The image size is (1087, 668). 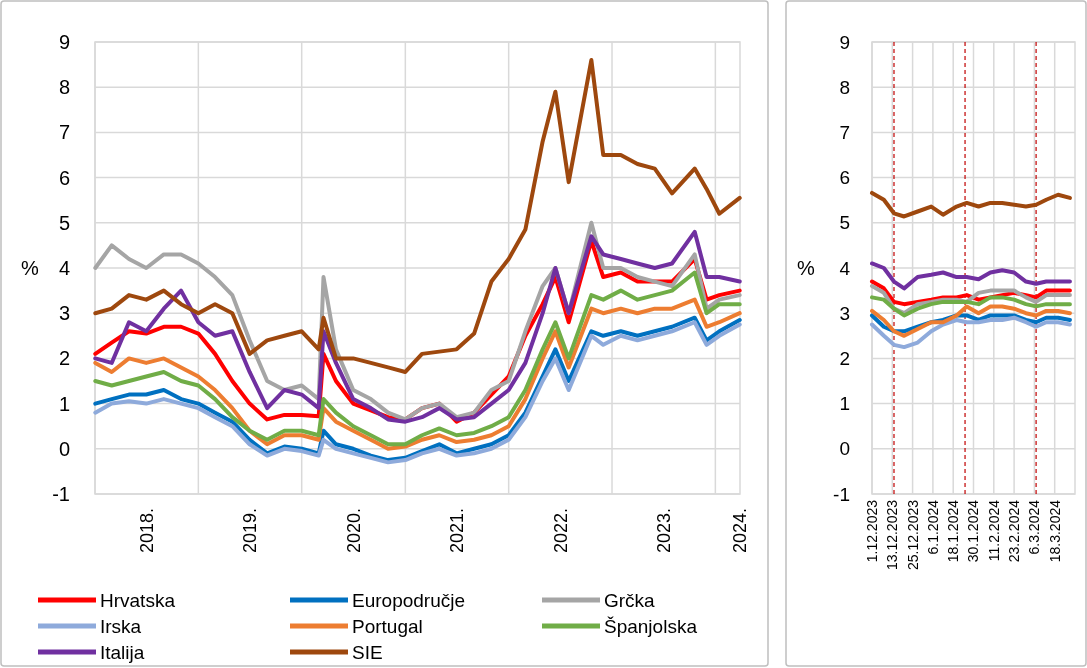 What do you see at coordinates (993, 530) in the screenshot?
I see `x-tick-label: 11.2.2024` at bounding box center [993, 530].